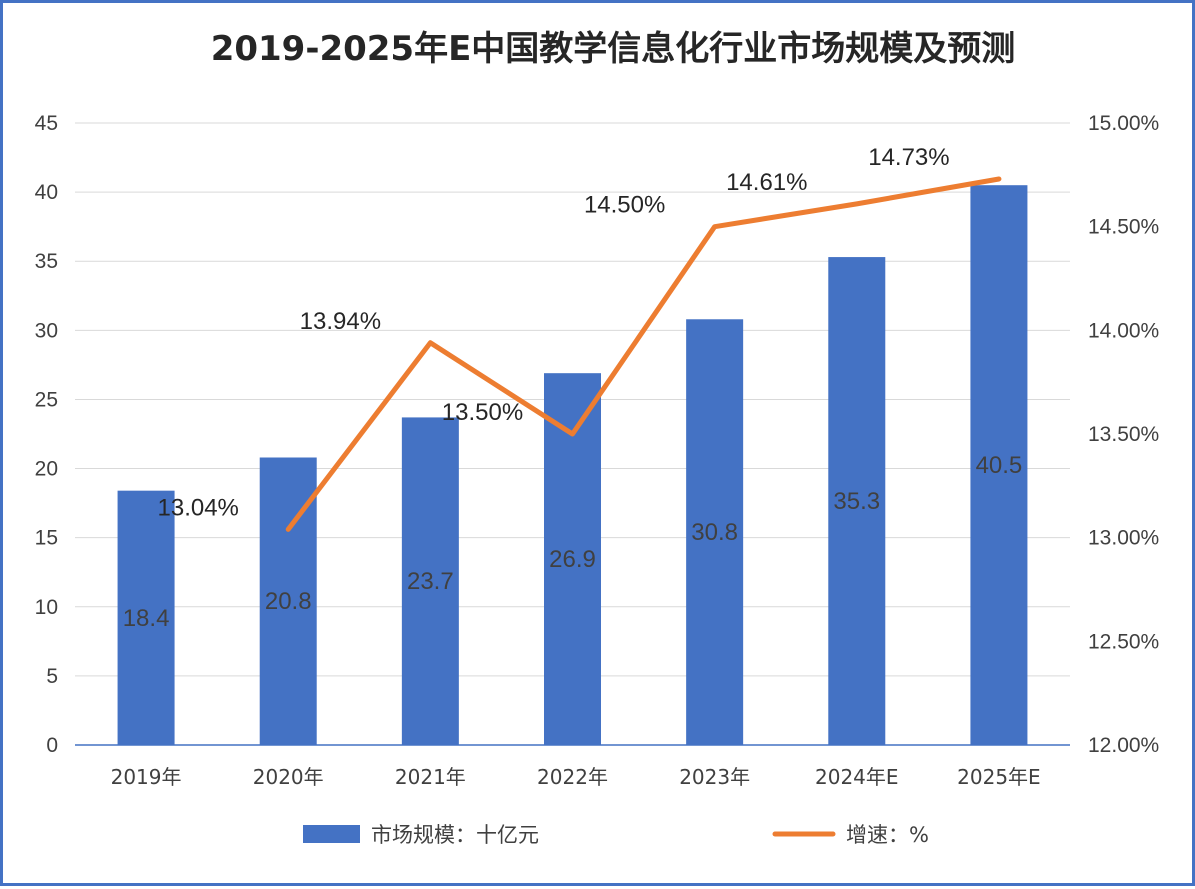 The width and height of the screenshot is (1195, 889). Describe the element at coordinates (46, 399) in the screenshot. I see `y-left-tick-label: 25` at that location.